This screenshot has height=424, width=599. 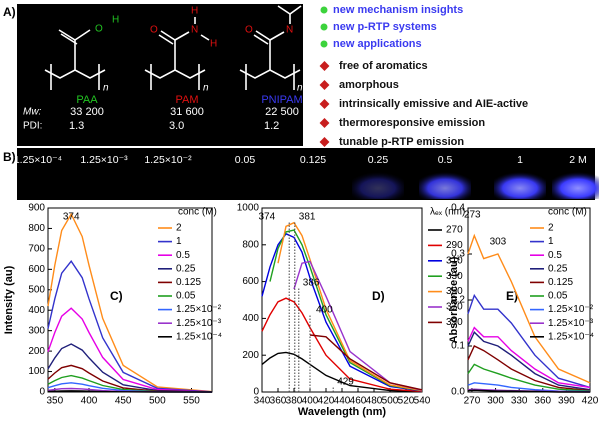 I want to click on y-tick-label: 0.1, so click(x=458, y=346).